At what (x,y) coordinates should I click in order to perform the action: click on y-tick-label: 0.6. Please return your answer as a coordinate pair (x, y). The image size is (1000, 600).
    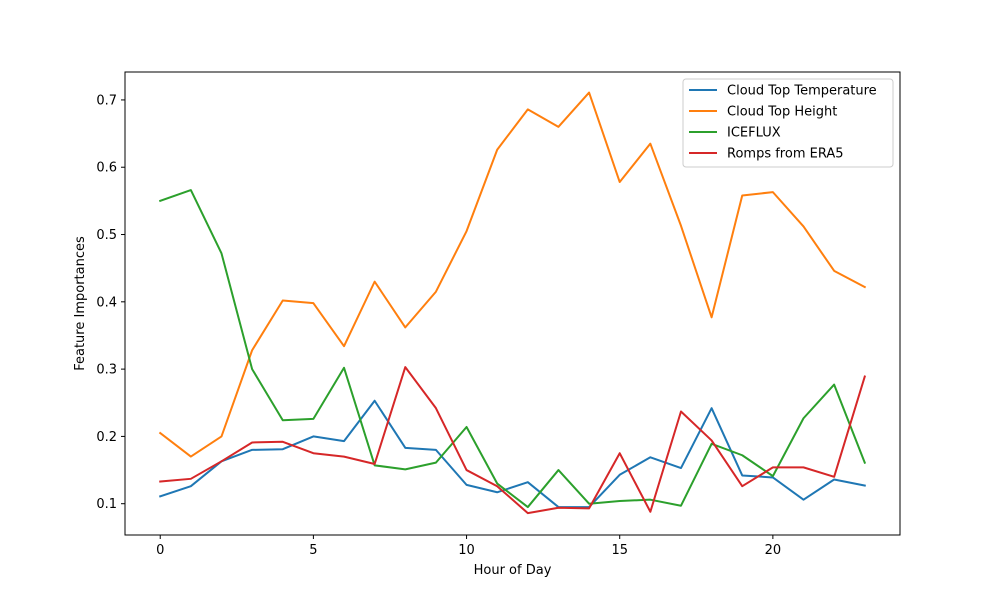
    Looking at the image, I should click on (106, 168).